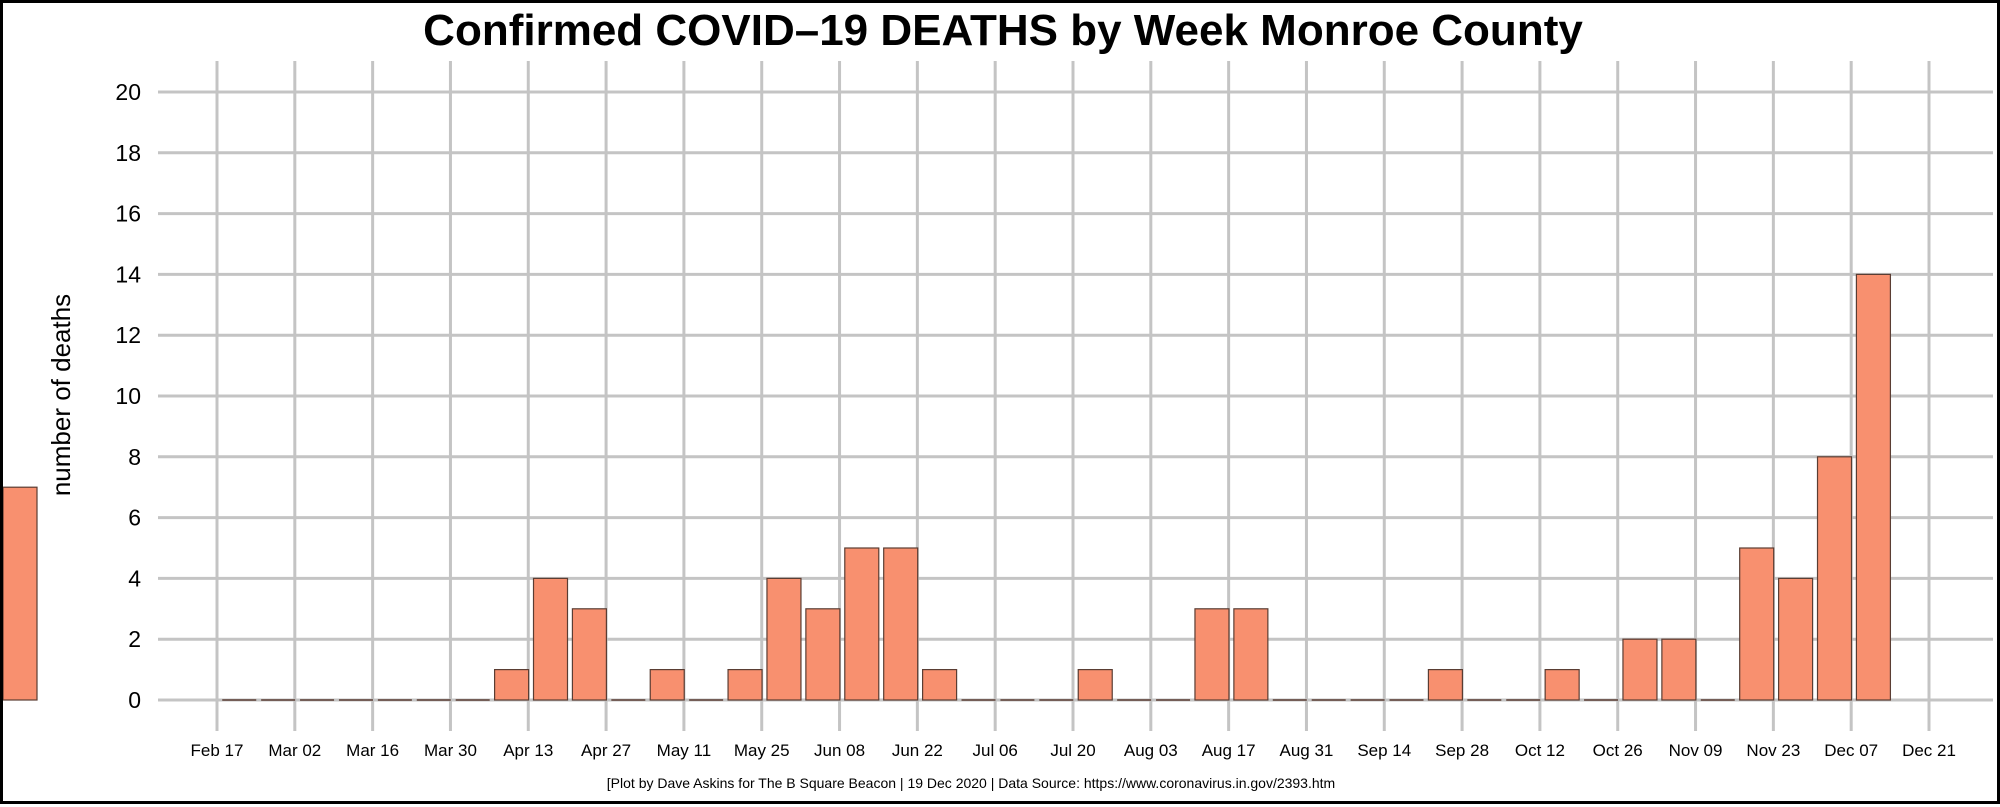 The height and width of the screenshot is (807, 2000). I want to click on y-tick-labels: 0 2 4 6 8 10 12 14 16 18 20, so click(128, 396).